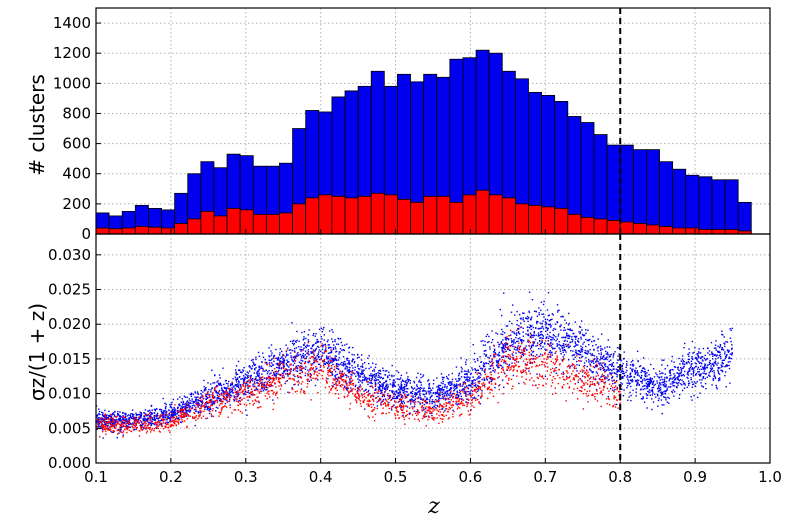  What do you see at coordinates (233, 221) in the screenshot?
I see `histogram-bar-subset` at bounding box center [233, 221].